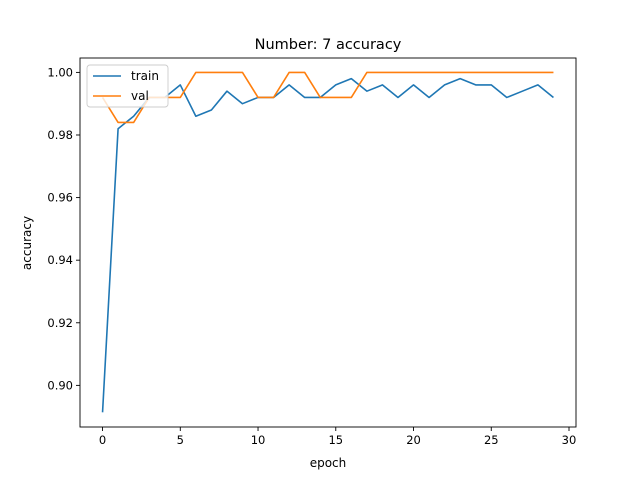 The image size is (640, 480). What do you see at coordinates (491, 440) in the screenshot?
I see `x-tick-label: 25` at bounding box center [491, 440].